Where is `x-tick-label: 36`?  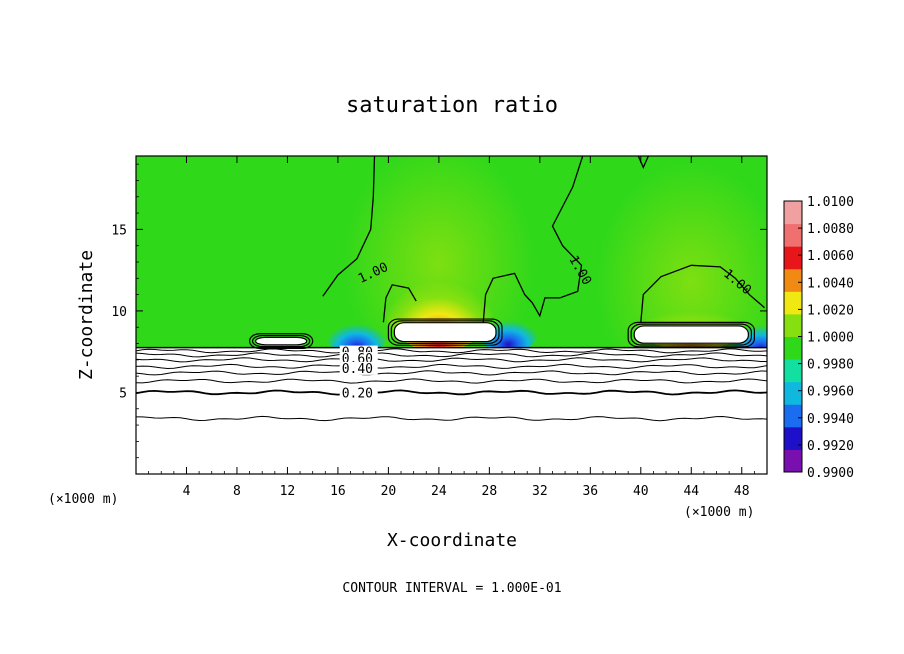
x-tick-label: 36 is located at coordinates (590, 491).